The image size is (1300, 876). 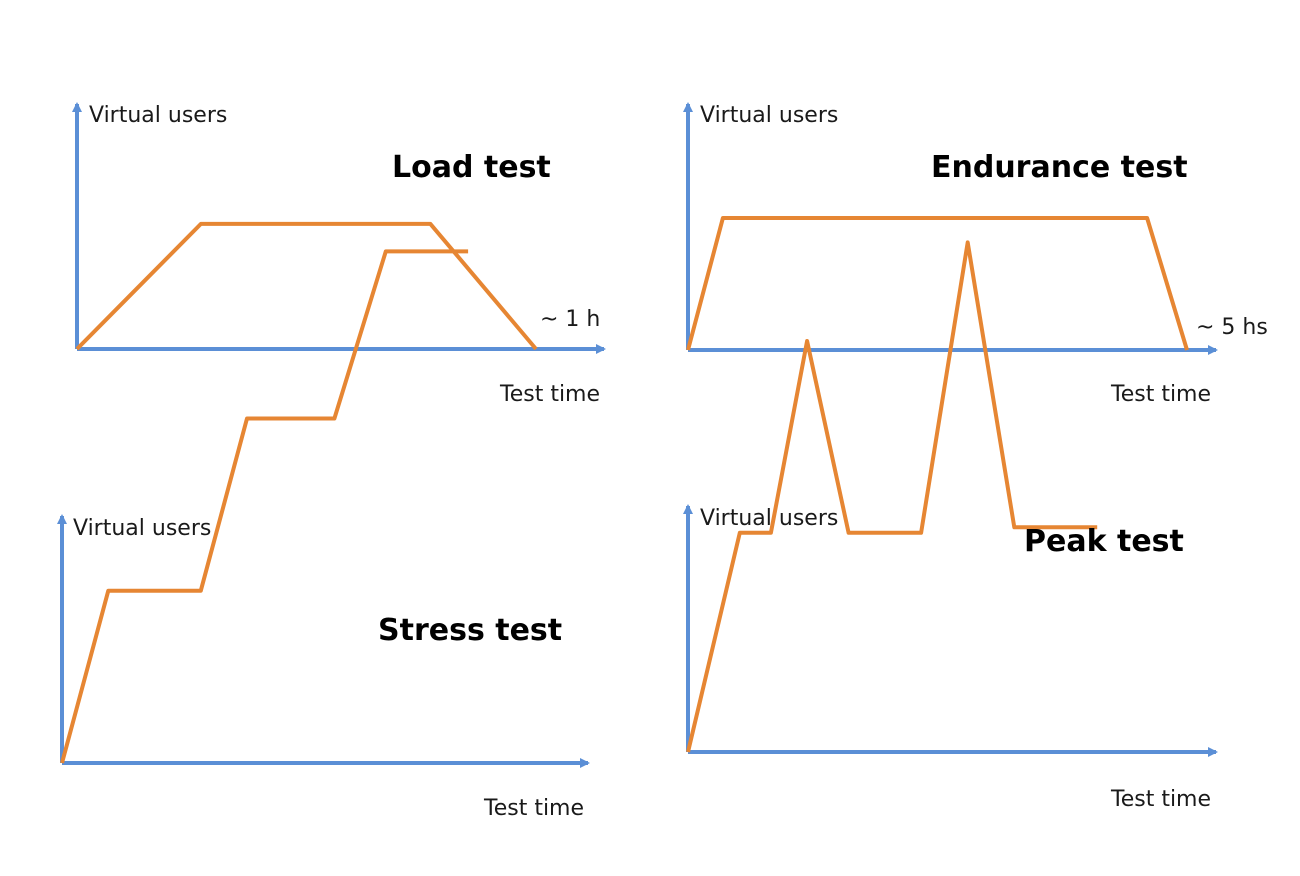 I want to click on panel-title: Load test, so click(x=471, y=167).